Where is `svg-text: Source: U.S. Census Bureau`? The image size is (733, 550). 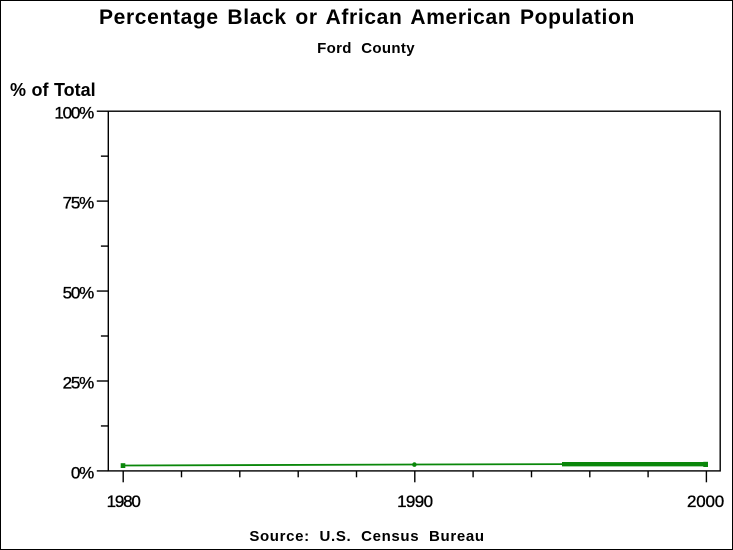
svg-text: Source: U.S. Census Bureau is located at coordinates (366, 536).